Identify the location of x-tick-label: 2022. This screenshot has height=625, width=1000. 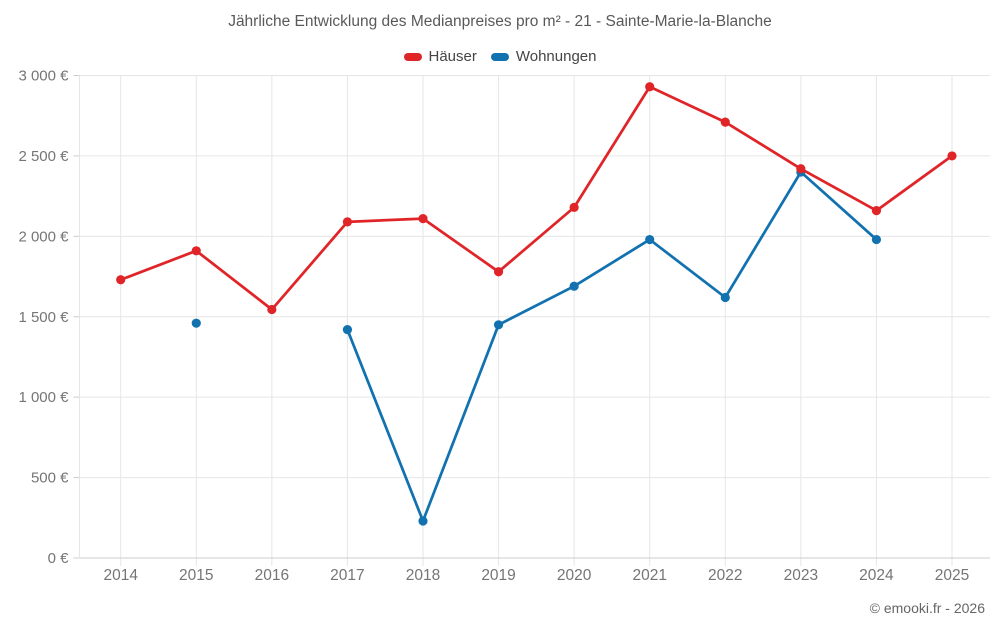
(725, 575).